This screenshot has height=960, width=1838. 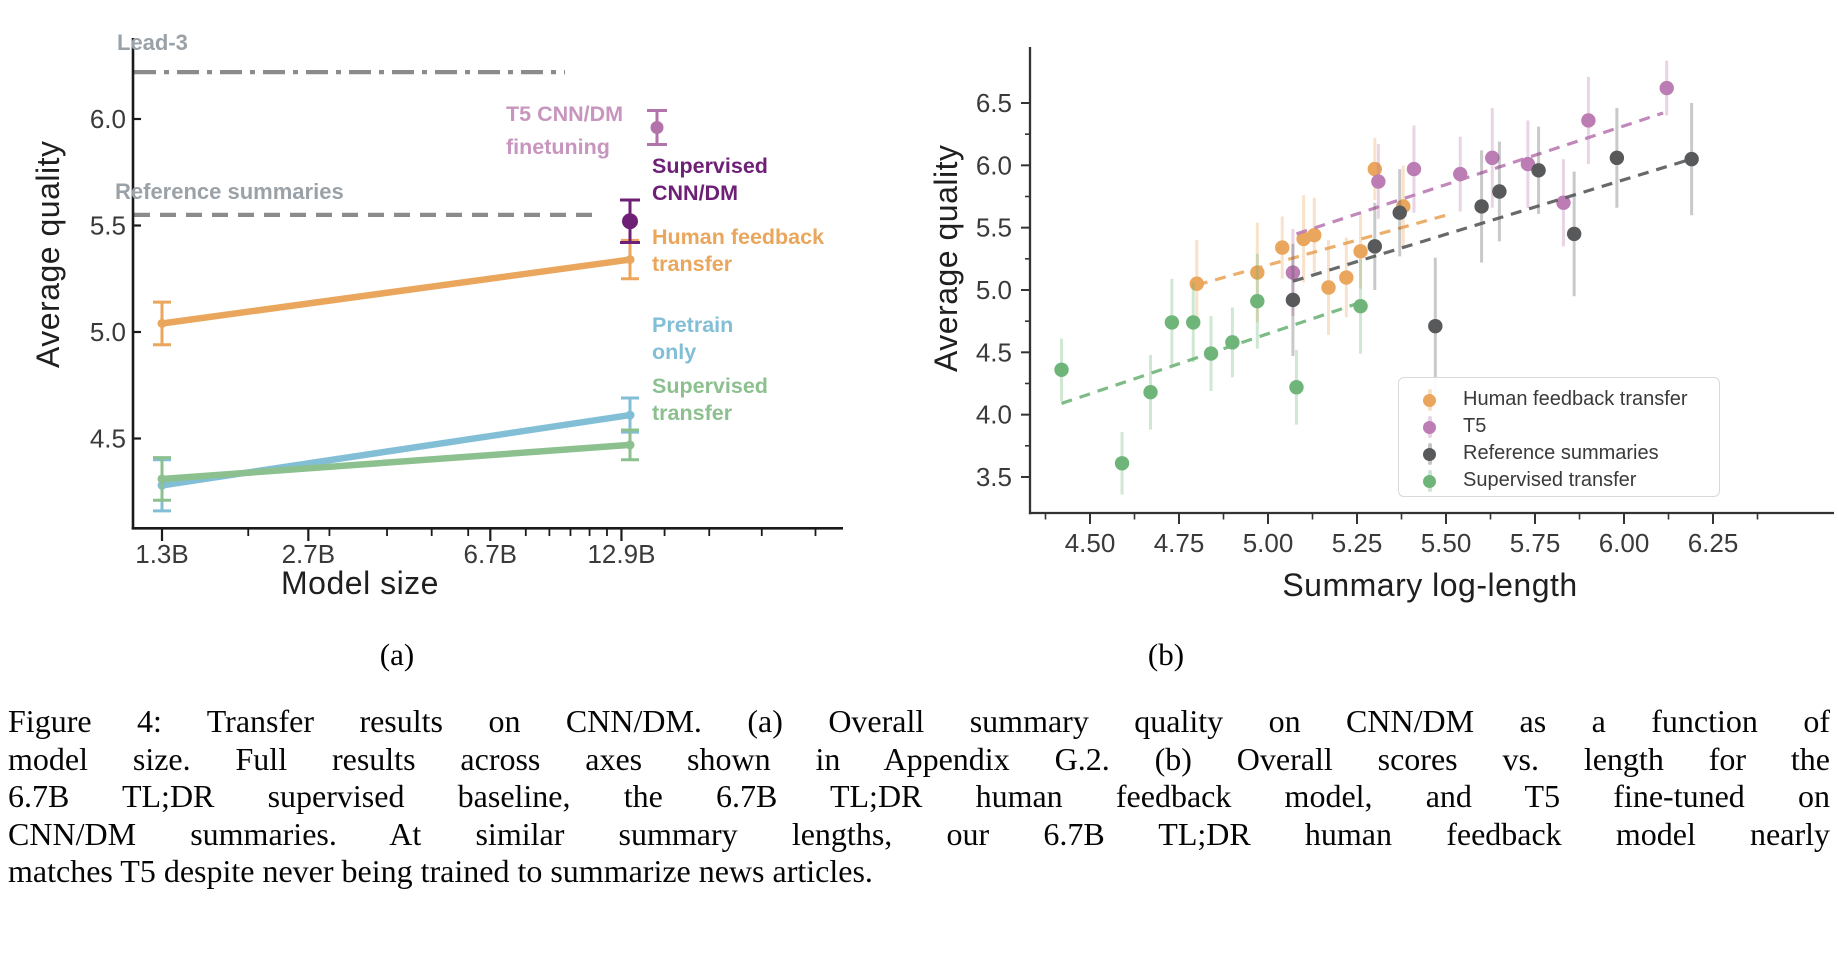 What do you see at coordinates (692, 264) in the screenshot?
I see `human-feedback-transfer-label-line2: transfer` at bounding box center [692, 264].